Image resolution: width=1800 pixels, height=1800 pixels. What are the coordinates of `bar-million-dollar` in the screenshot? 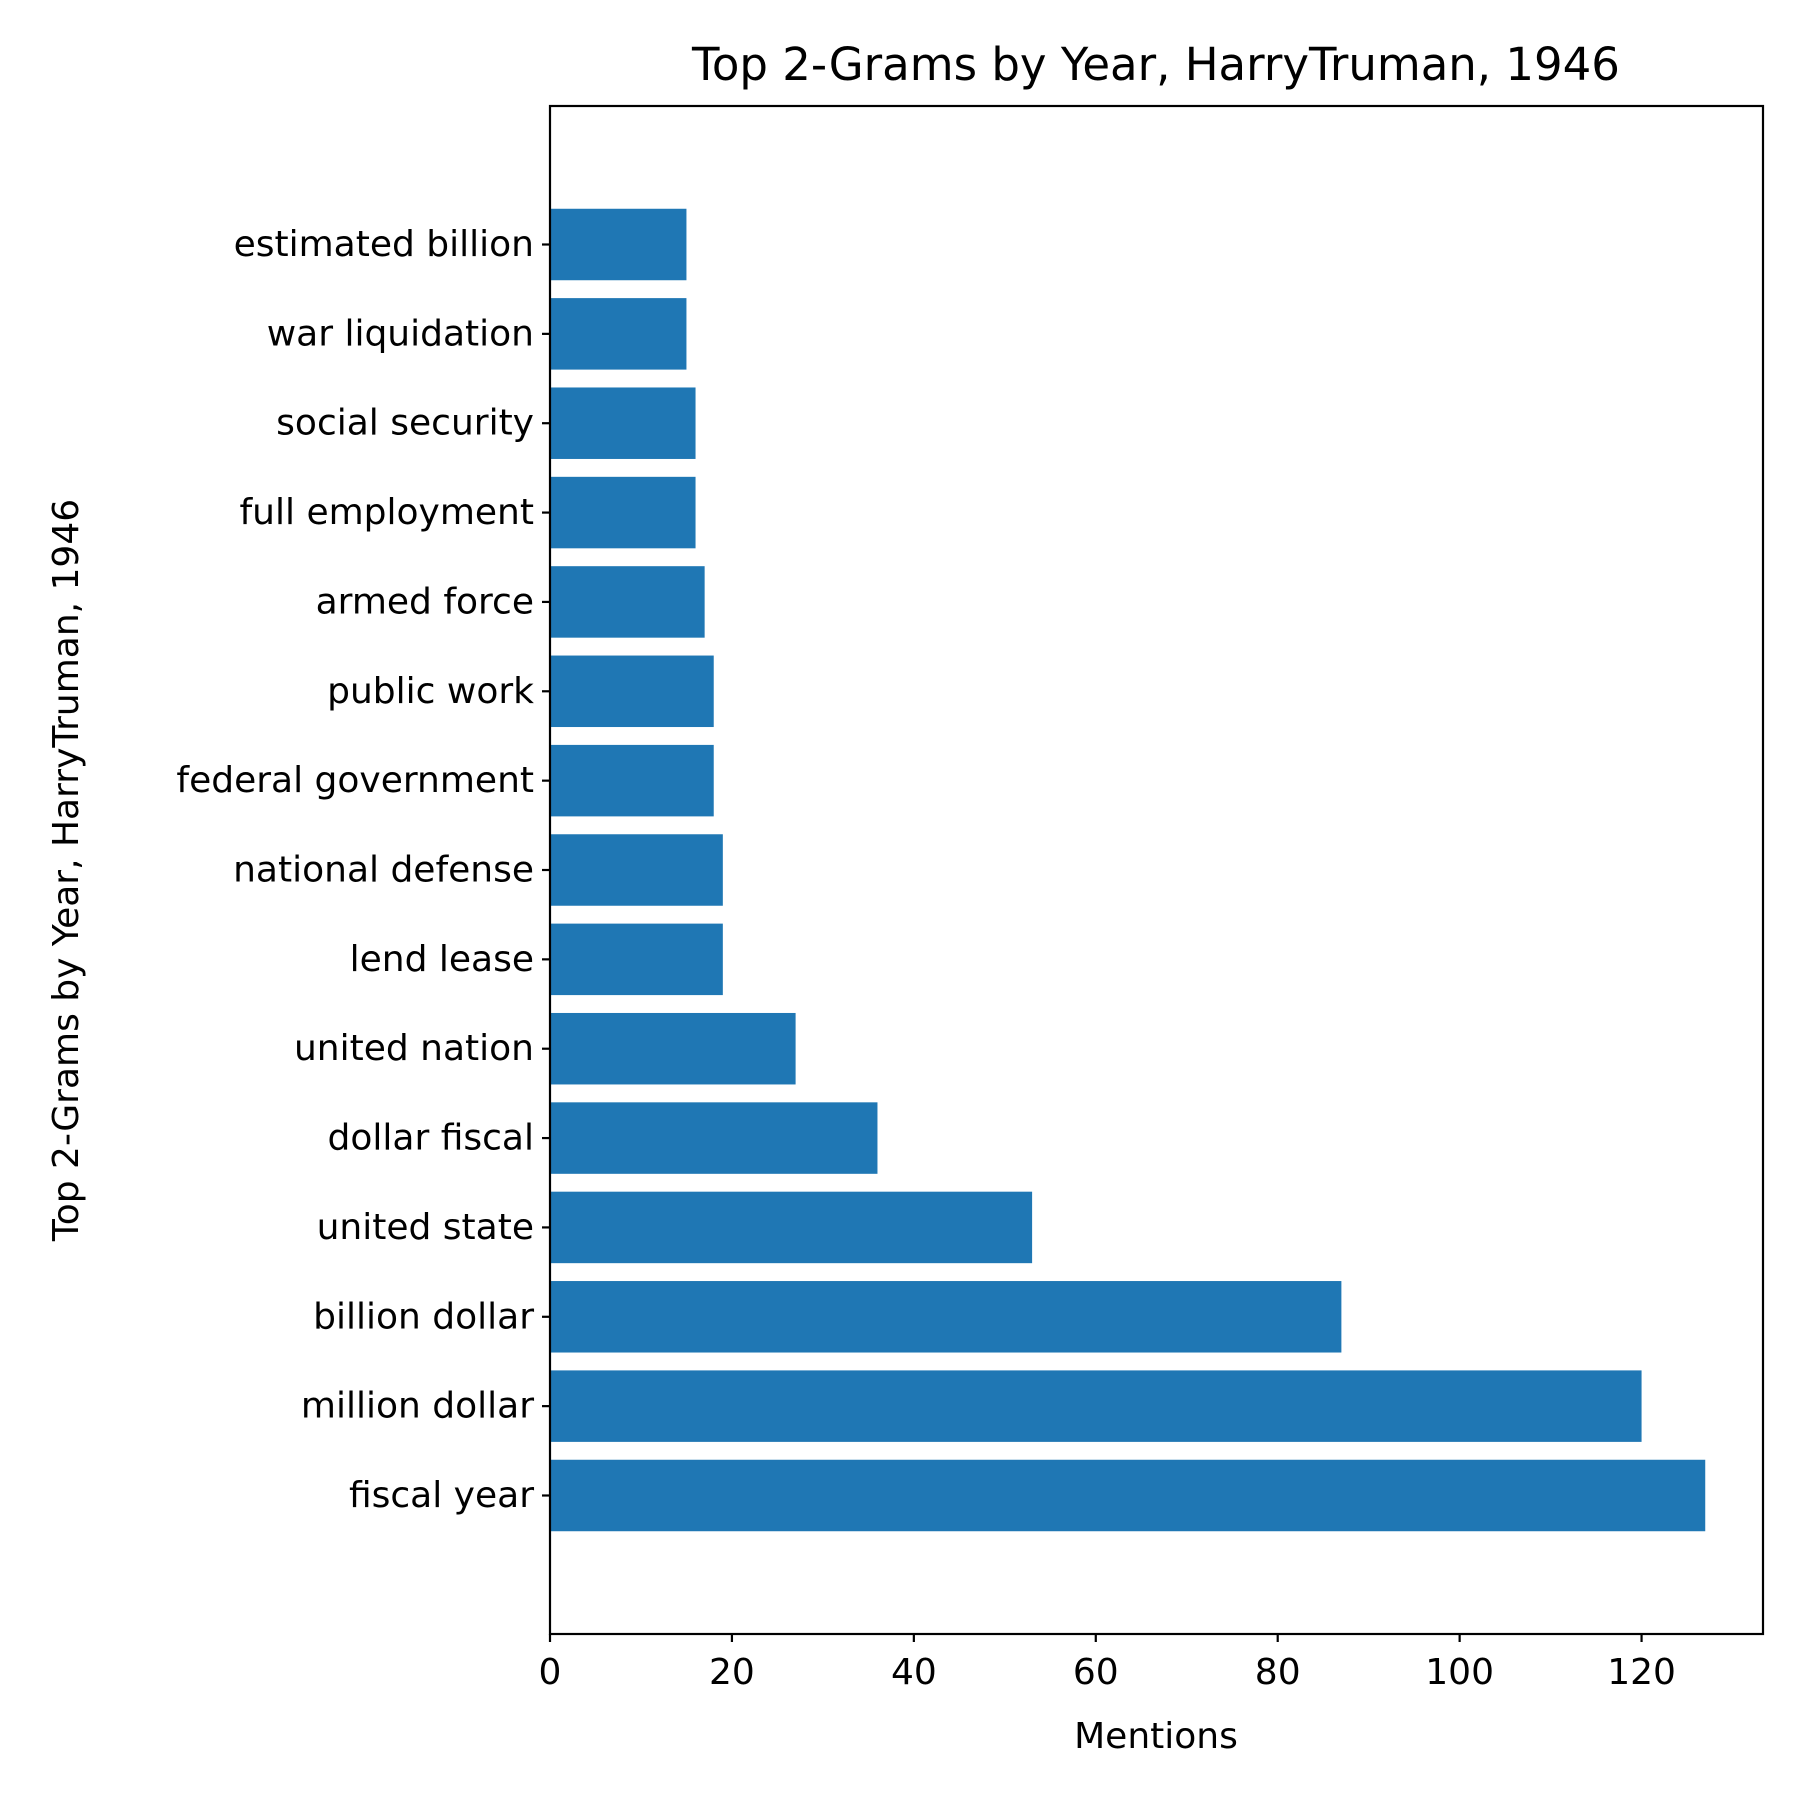 It's located at (1096, 1406).